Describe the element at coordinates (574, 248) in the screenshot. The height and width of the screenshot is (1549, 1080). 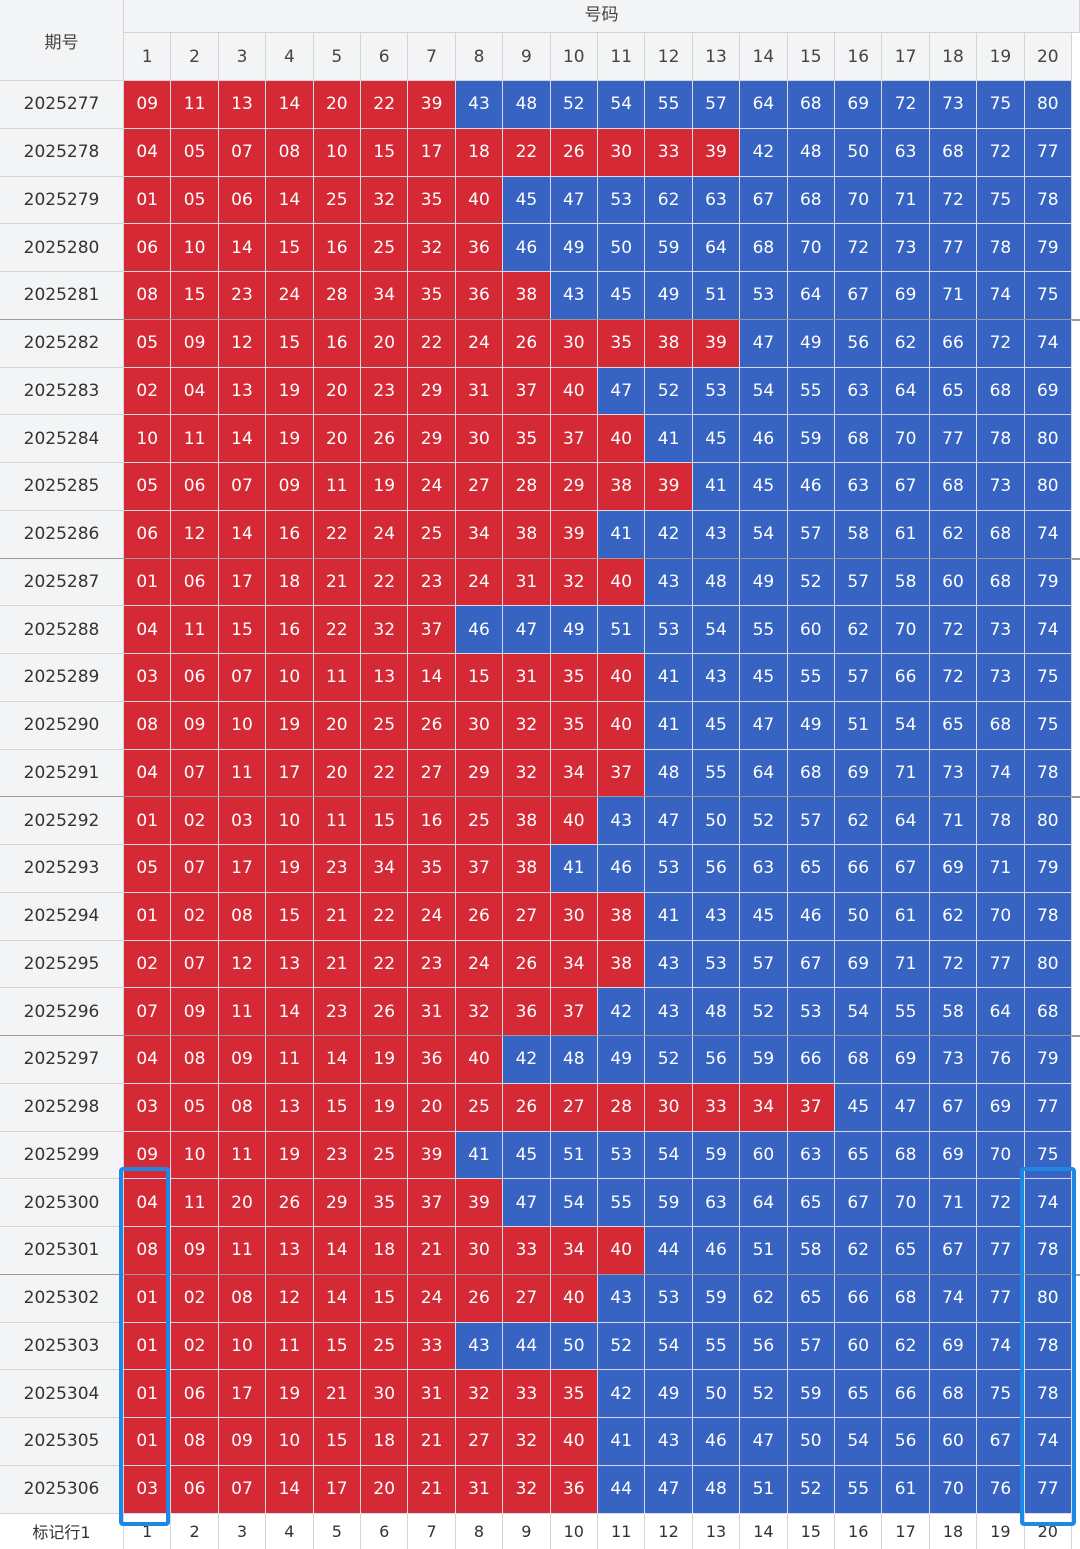
I see `number-cell: 49` at that location.